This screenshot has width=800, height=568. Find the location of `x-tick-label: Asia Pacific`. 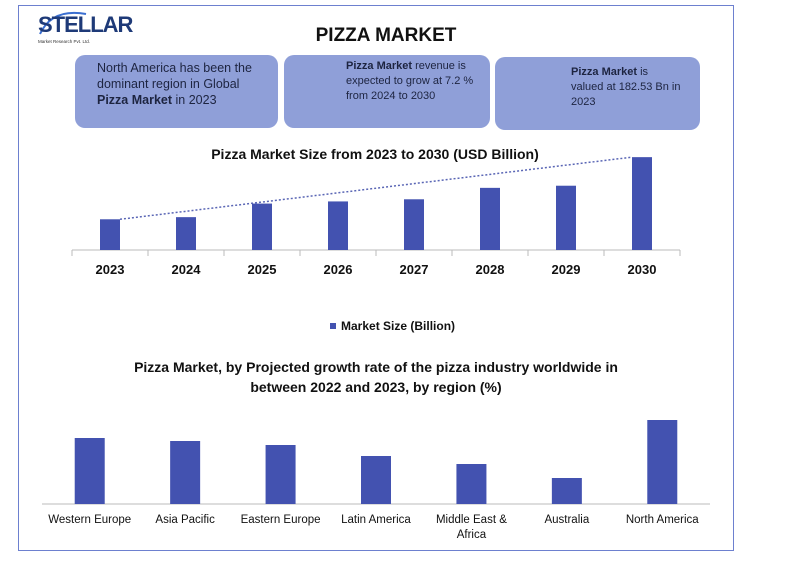

x-tick-label: Asia Pacific is located at coordinates (185, 520).